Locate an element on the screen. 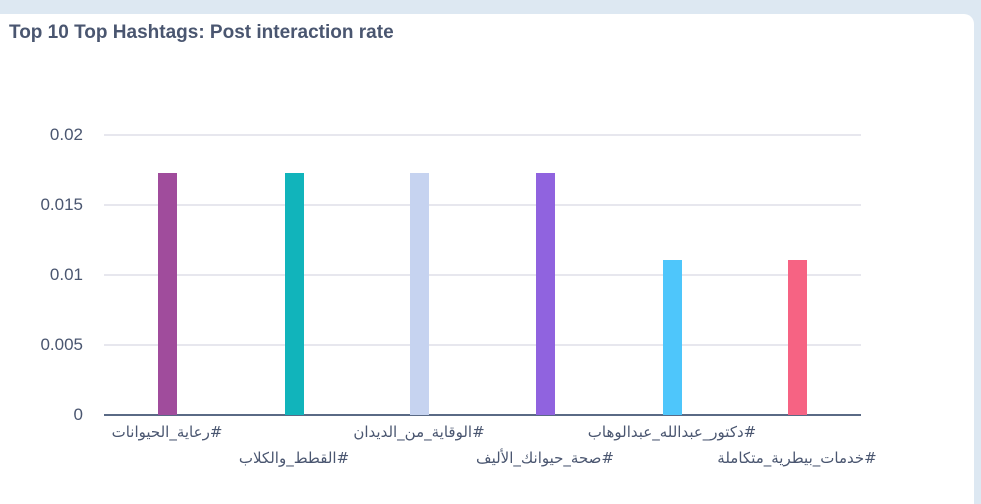  y-tick-label: 0 is located at coordinates (78, 414).